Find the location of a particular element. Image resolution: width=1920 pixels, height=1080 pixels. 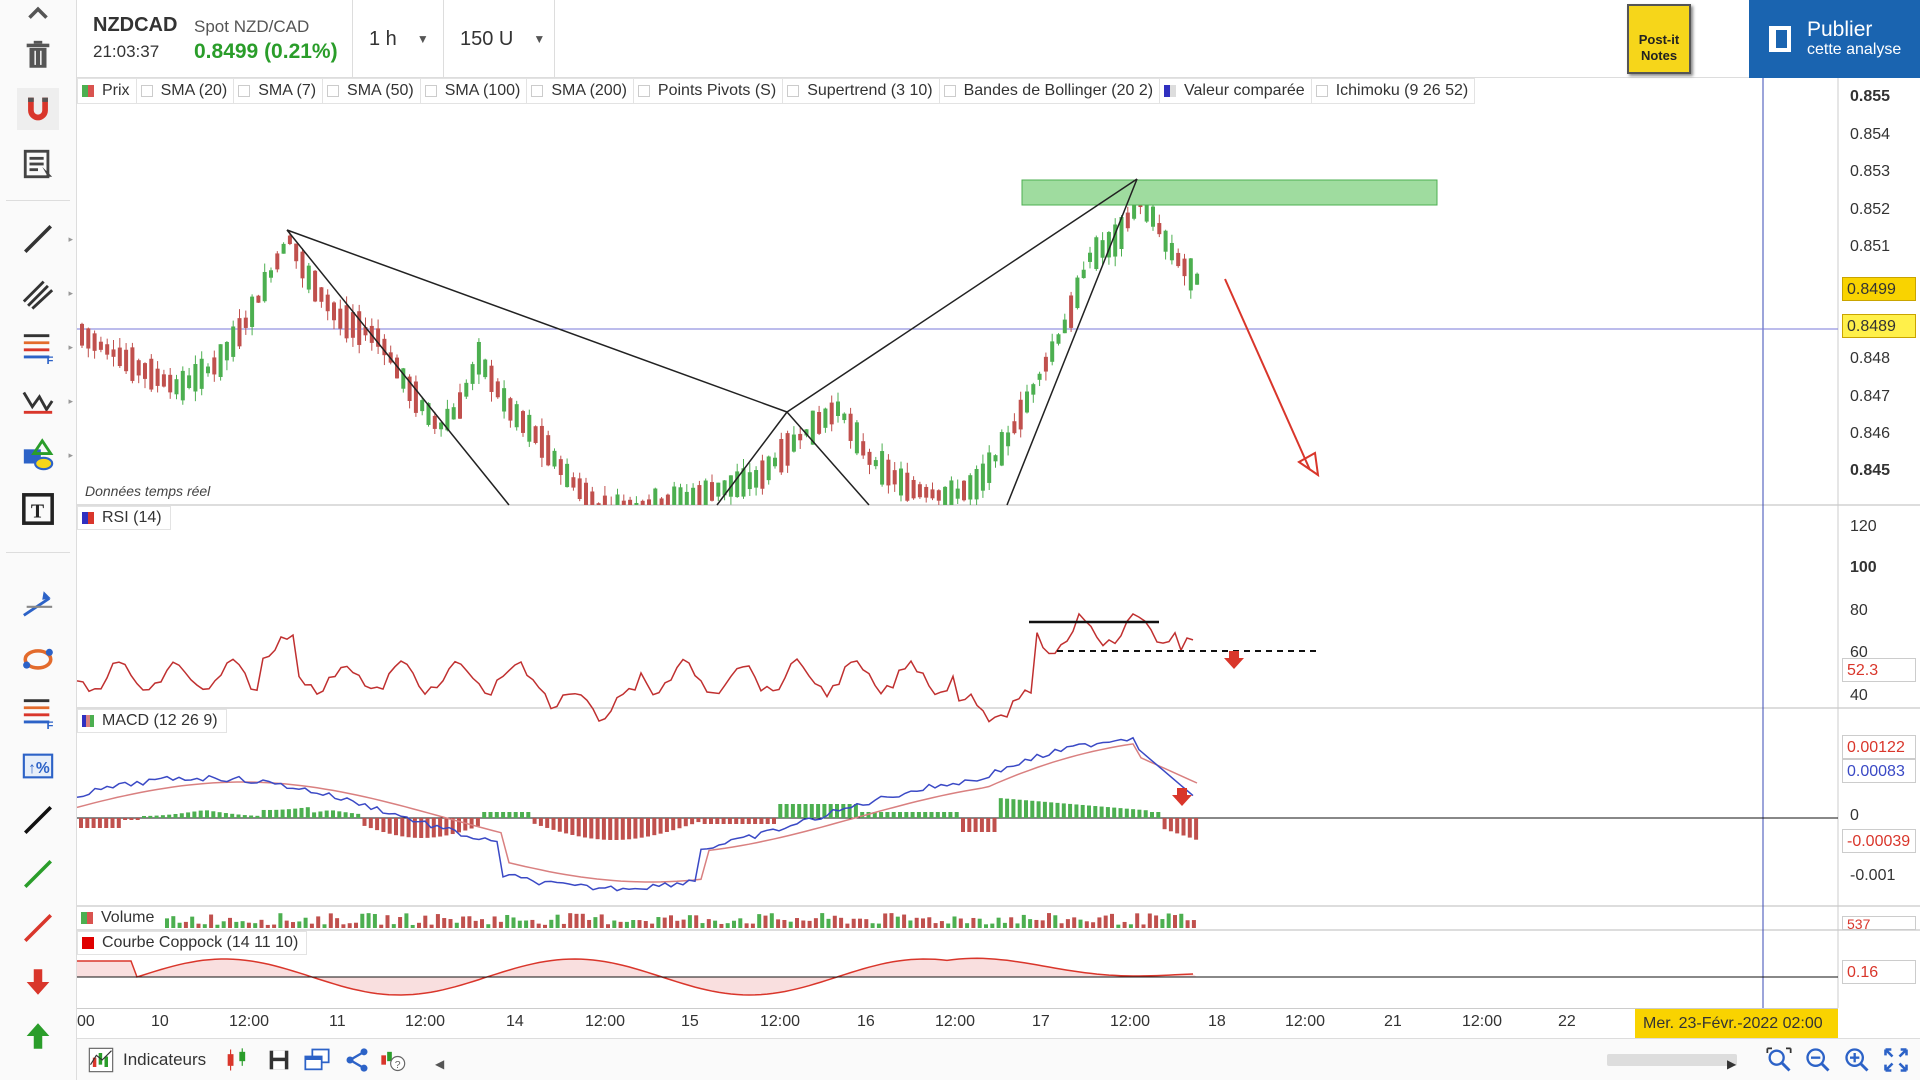

time-scrollbar is located at coordinates (1672, 1060).